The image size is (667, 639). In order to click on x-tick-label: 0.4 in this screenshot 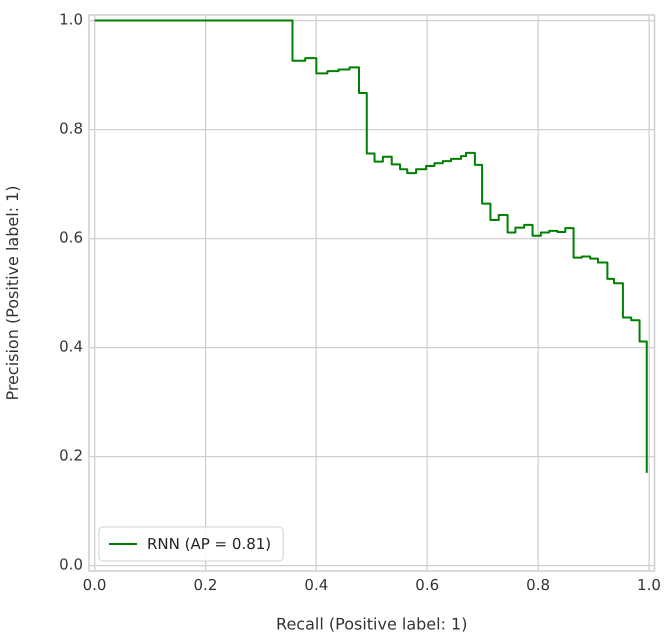, I will do `click(316, 585)`.